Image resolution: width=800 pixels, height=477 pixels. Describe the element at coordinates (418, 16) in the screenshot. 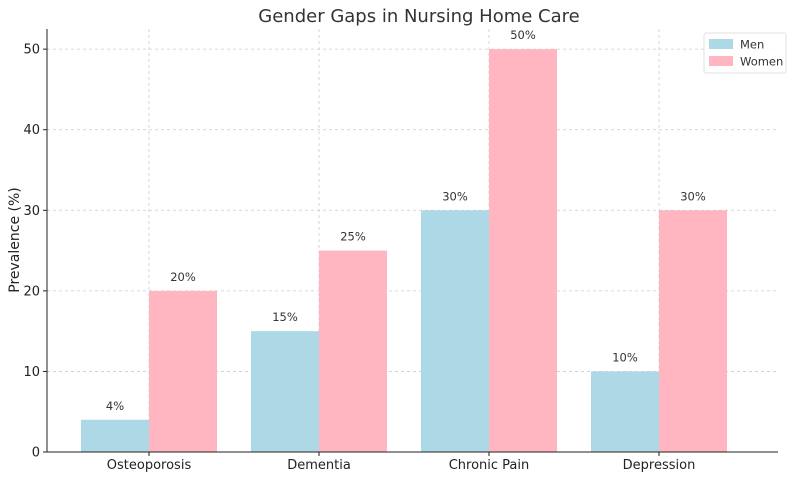

I see `chart-title: Gender Gaps in Nursing Home Care` at that location.